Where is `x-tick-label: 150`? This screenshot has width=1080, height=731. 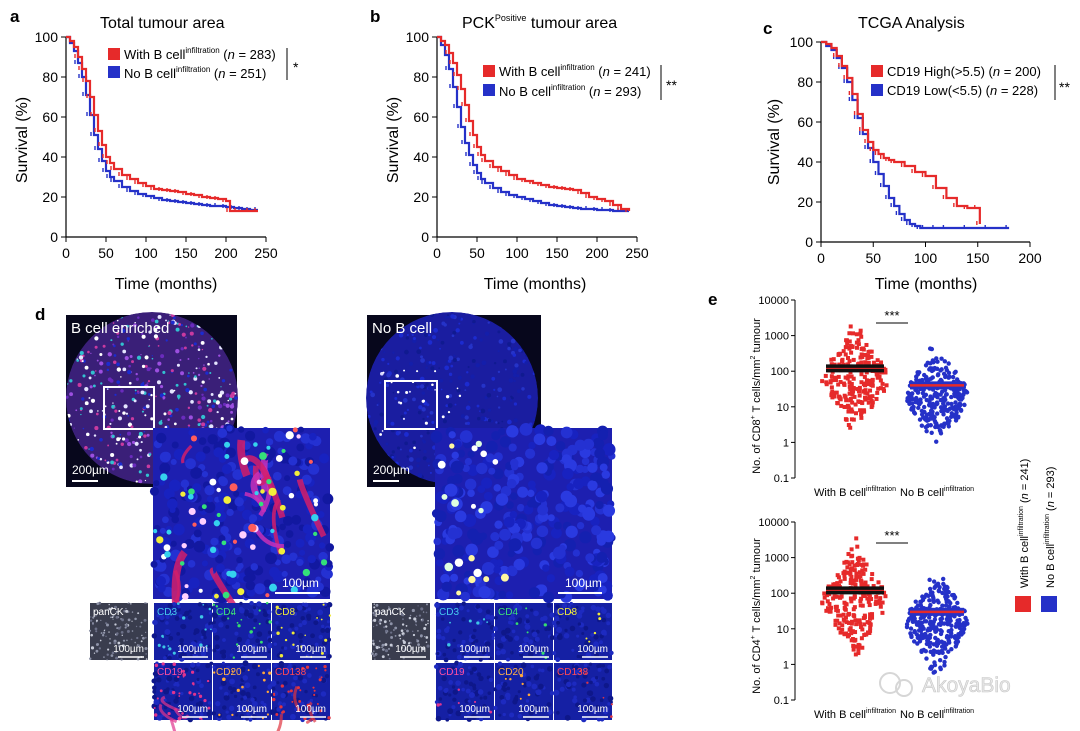 x-tick-label: 150 is located at coordinates (978, 258).